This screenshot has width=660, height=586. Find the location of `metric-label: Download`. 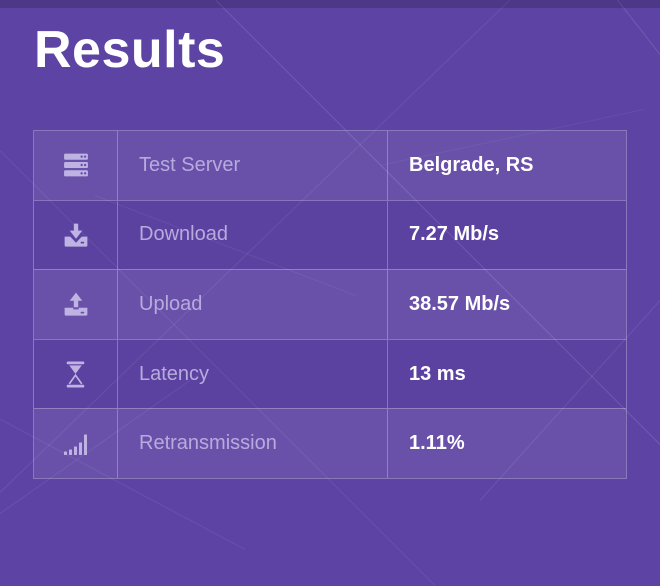

metric-label: Download is located at coordinates (252, 235).